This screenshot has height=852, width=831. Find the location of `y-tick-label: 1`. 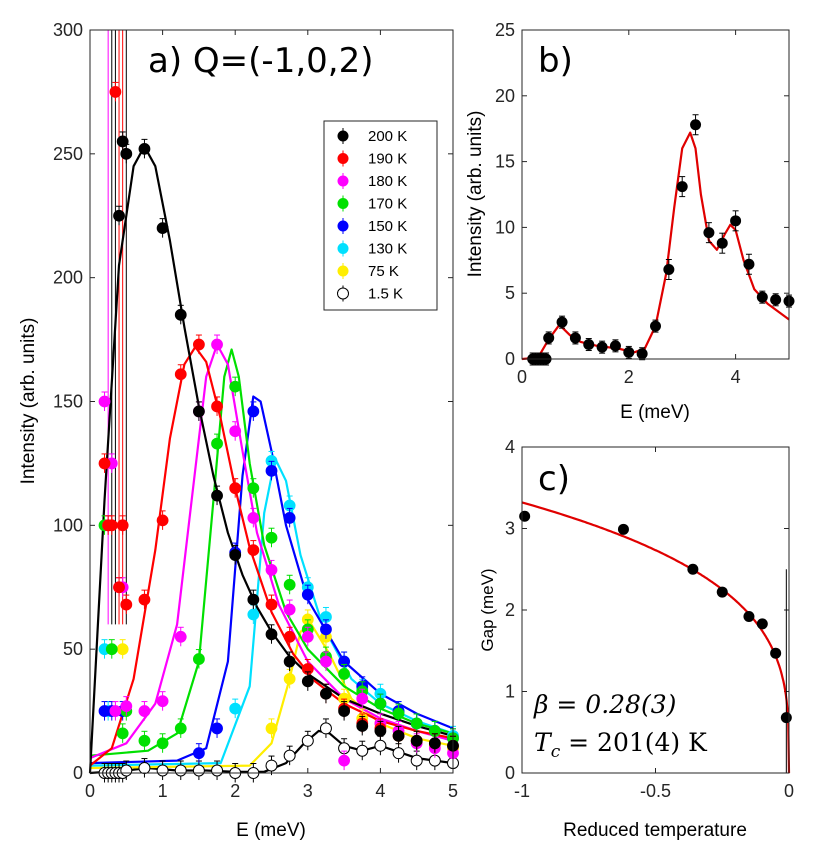

y-tick-label: 1 is located at coordinates (510, 692).